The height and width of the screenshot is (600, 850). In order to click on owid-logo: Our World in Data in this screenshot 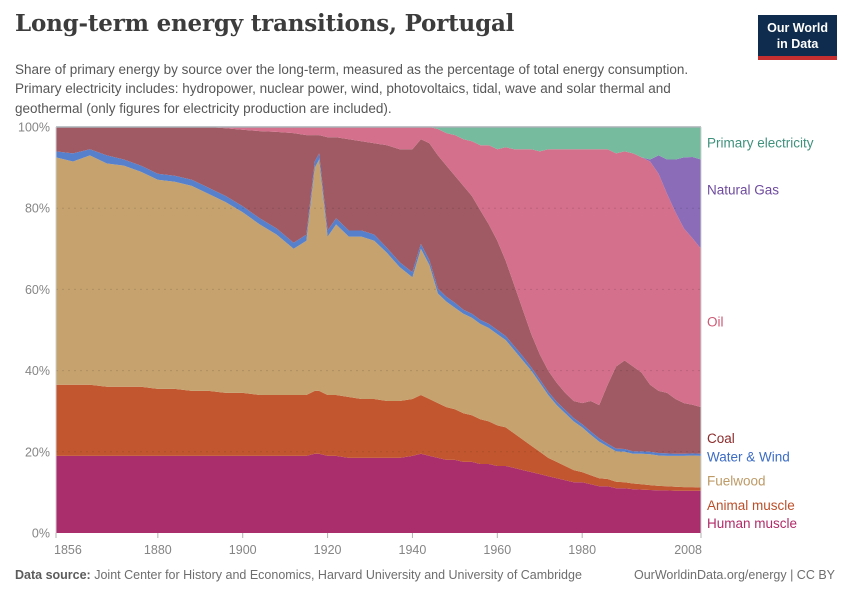, I will do `click(797, 37)`.